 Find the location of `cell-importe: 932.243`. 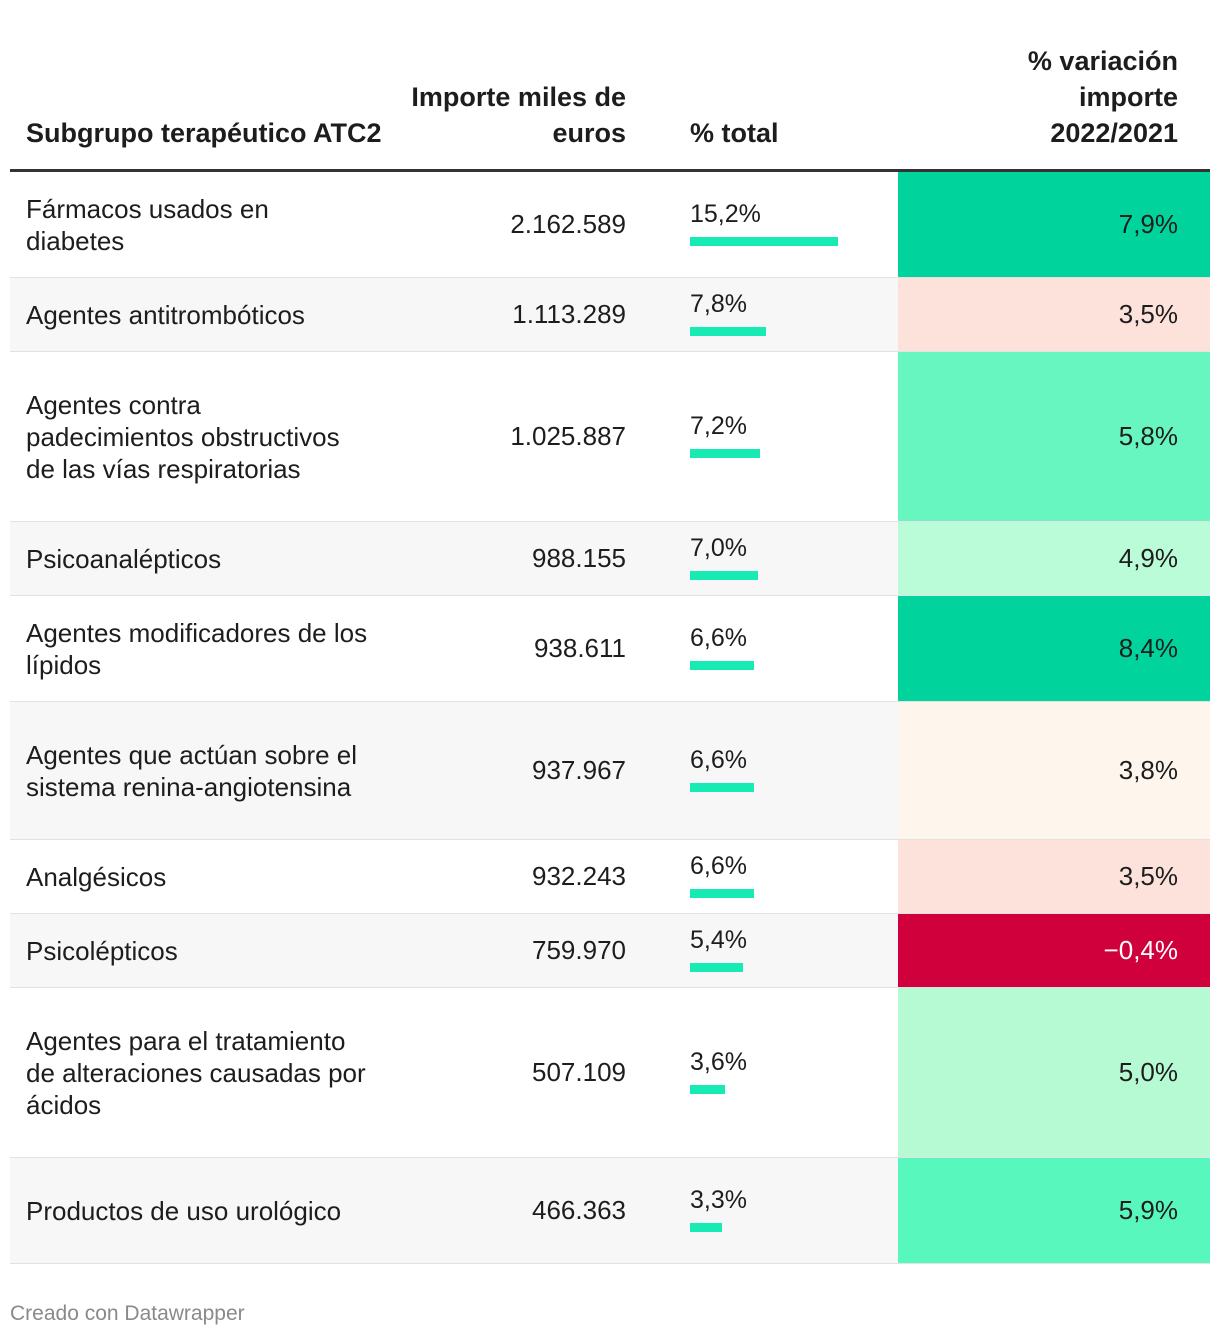

cell-importe: 932.243 is located at coordinates (579, 876).